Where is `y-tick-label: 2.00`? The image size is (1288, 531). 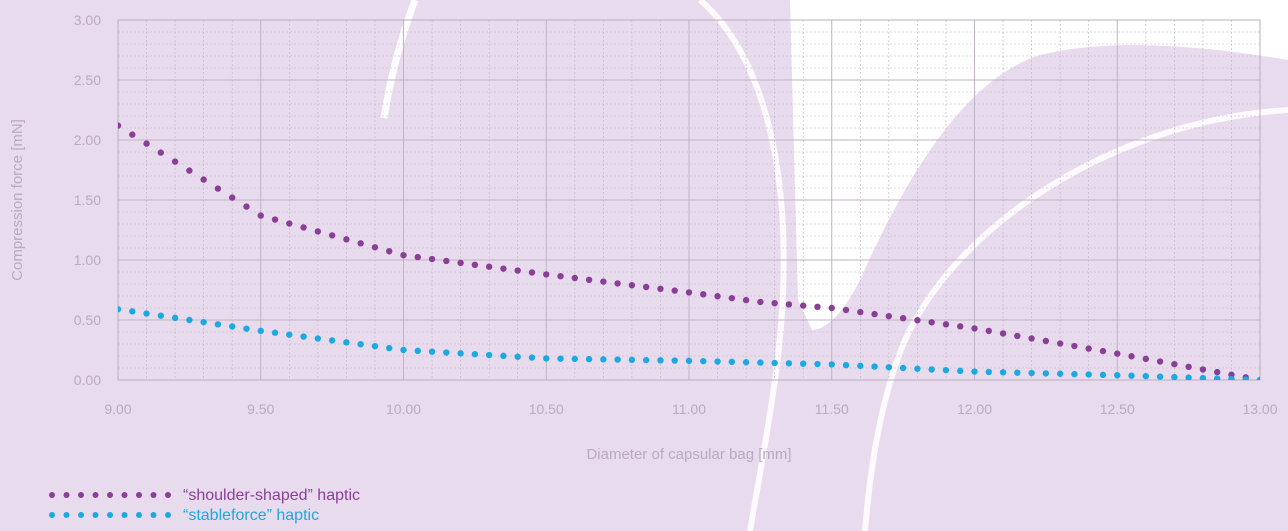
y-tick-label: 2.00 is located at coordinates (87, 140).